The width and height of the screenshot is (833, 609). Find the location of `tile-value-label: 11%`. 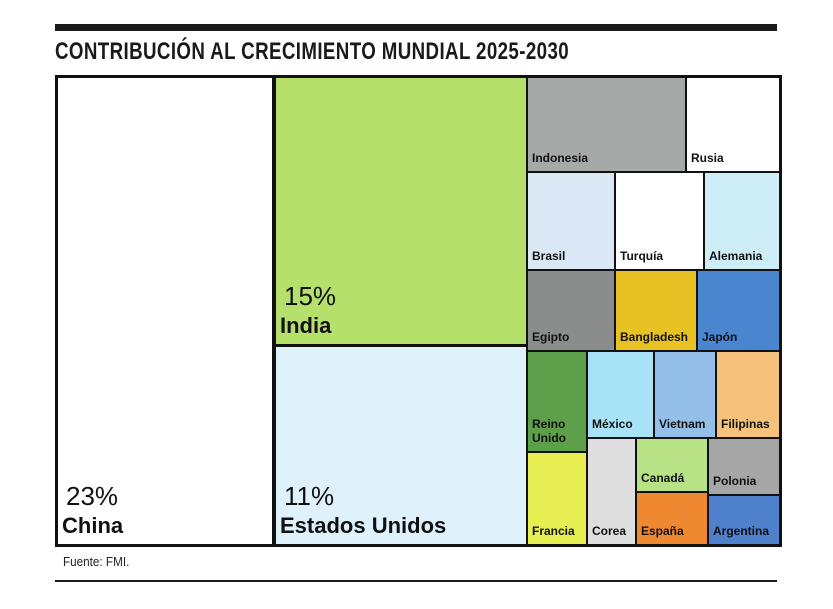

tile-value-label: 11% is located at coordinates (309, 496).